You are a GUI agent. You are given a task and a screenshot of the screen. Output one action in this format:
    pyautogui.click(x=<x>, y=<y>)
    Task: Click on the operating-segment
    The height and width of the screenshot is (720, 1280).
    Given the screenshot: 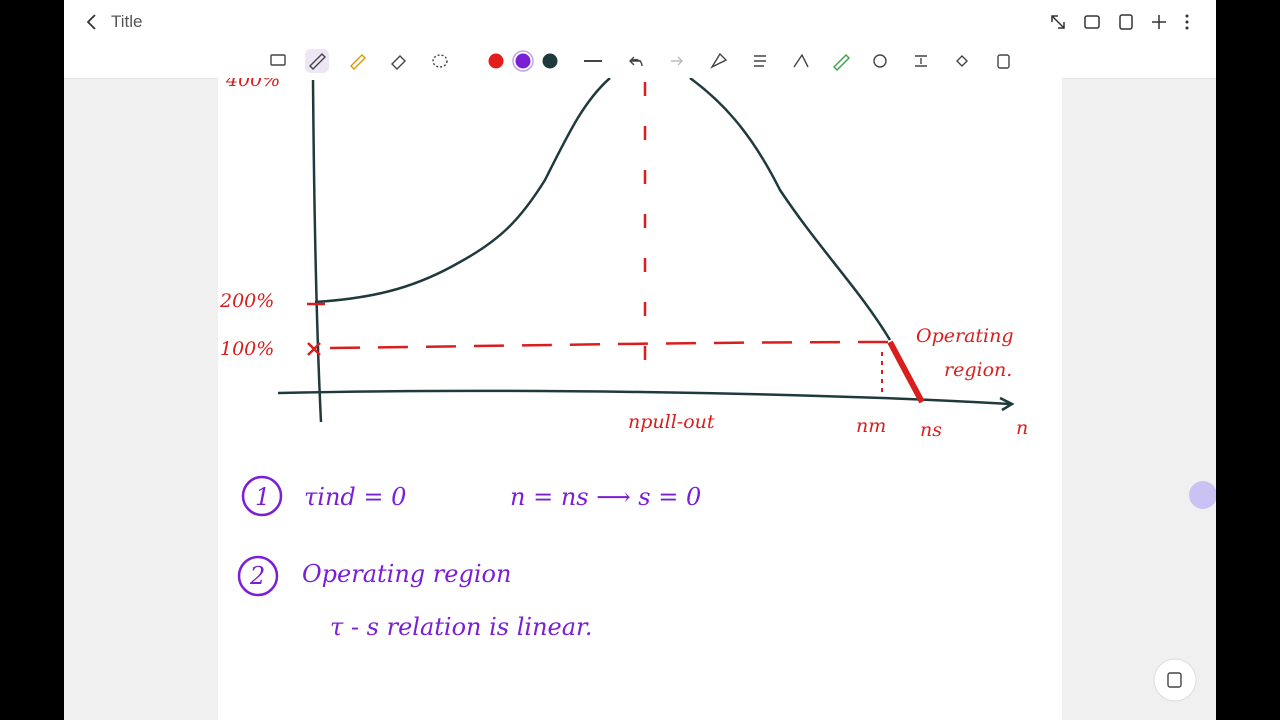 What is the action you would take?
    pyautogui.click(x=906, y=372)
    